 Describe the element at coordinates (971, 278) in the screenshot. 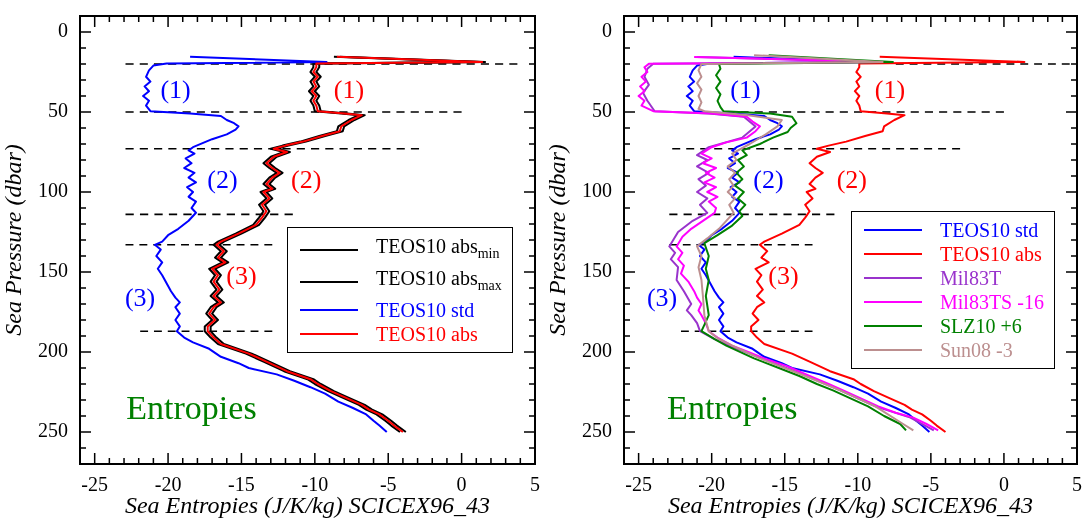

I see `legend-label: Mil83T` at that location.